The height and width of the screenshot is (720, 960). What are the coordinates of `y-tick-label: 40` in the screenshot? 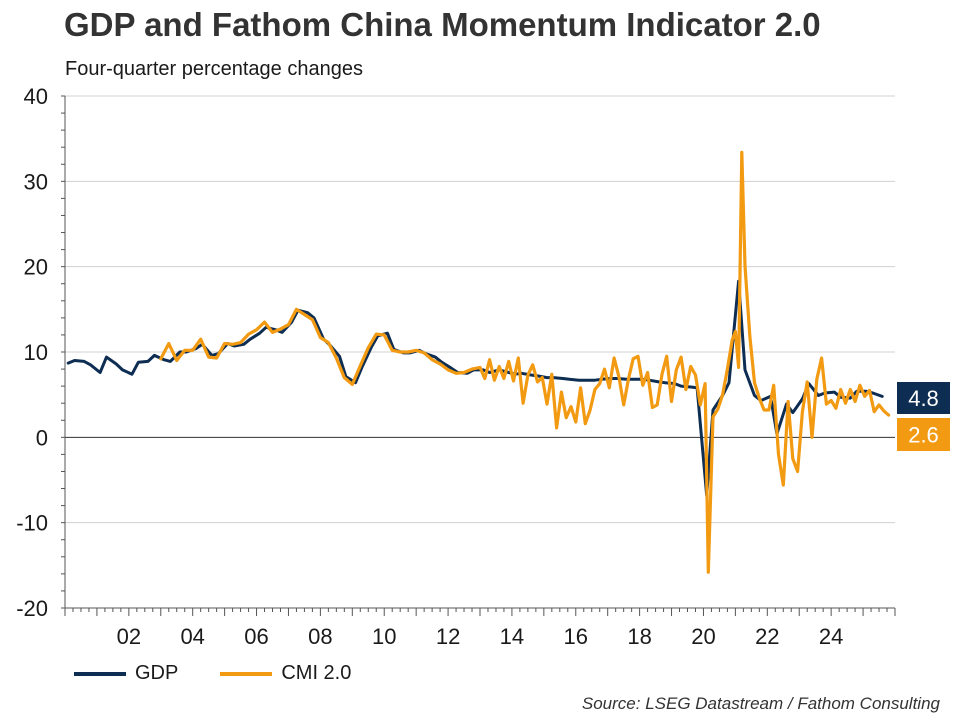 It's located at (36, 96).